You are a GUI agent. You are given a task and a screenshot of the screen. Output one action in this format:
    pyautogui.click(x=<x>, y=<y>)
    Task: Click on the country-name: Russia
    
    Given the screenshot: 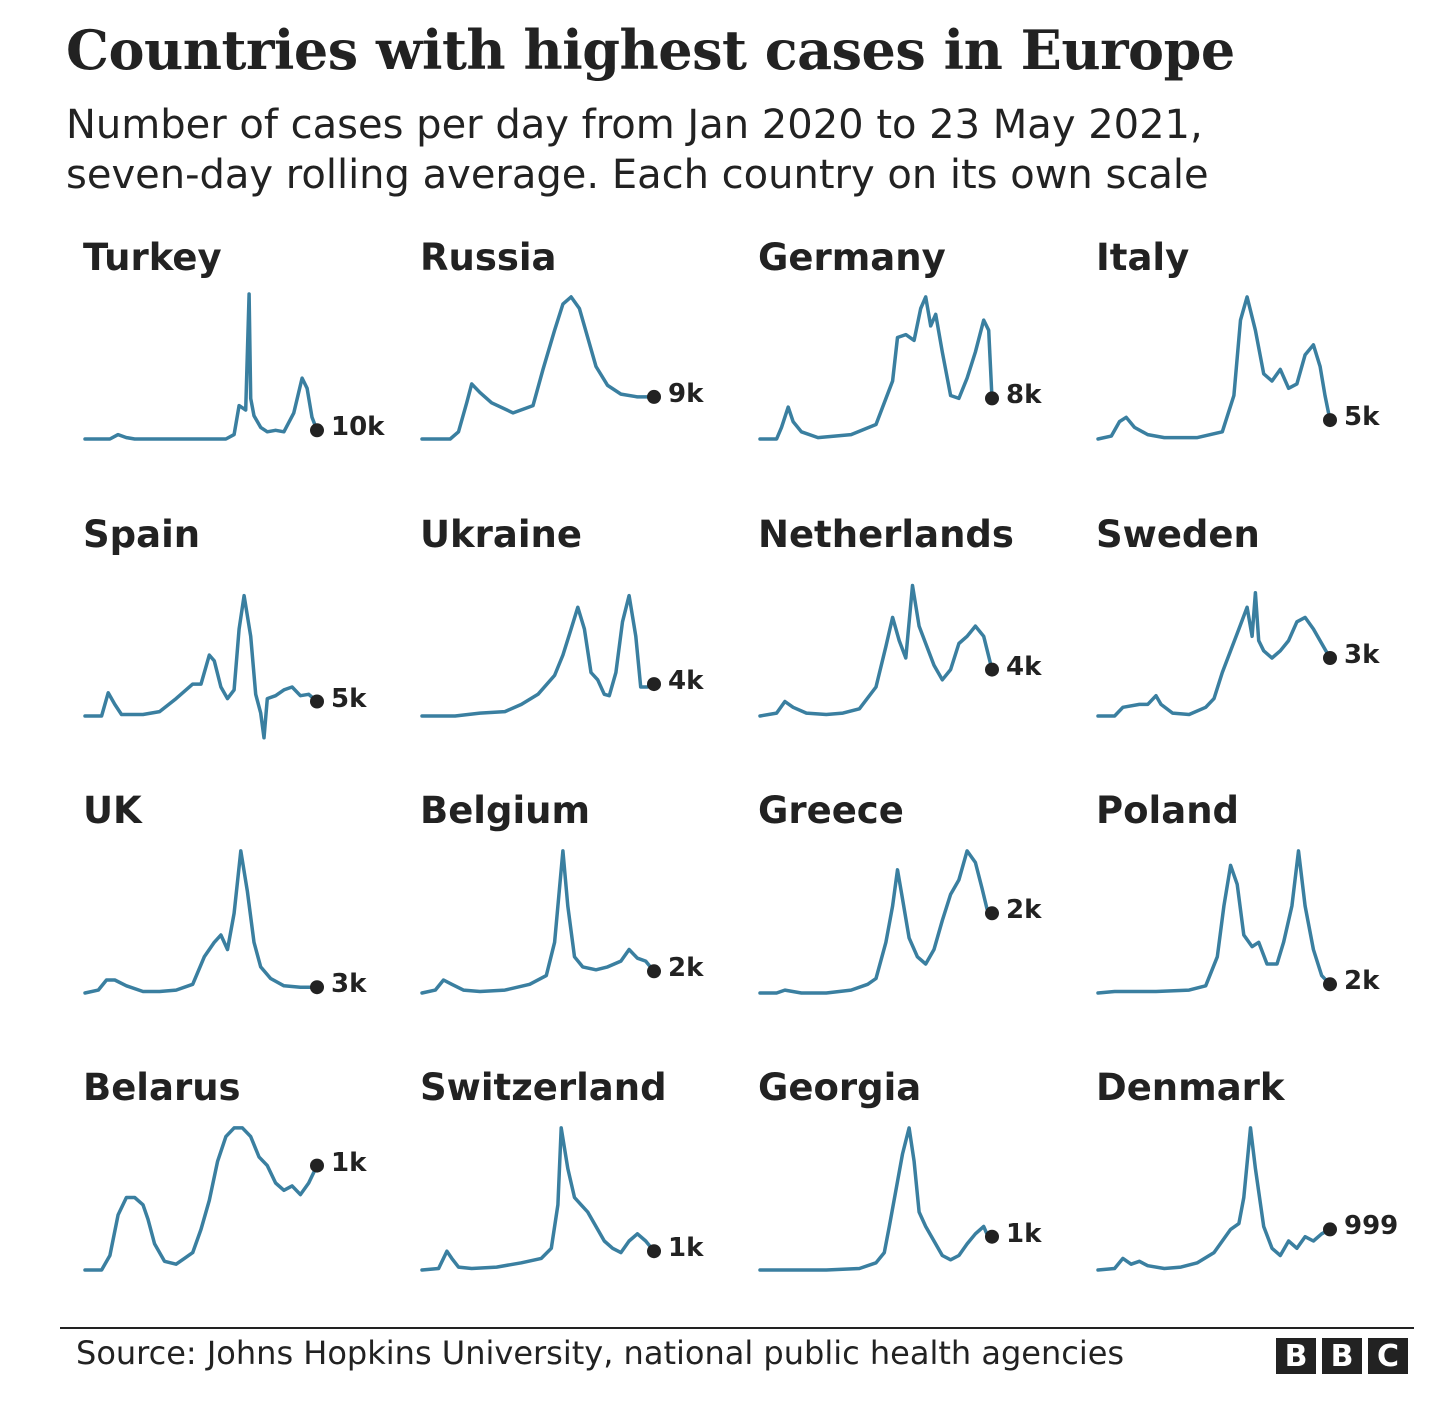 What is the action you would take?
    pyautogui.click(x=488, y=257)
    